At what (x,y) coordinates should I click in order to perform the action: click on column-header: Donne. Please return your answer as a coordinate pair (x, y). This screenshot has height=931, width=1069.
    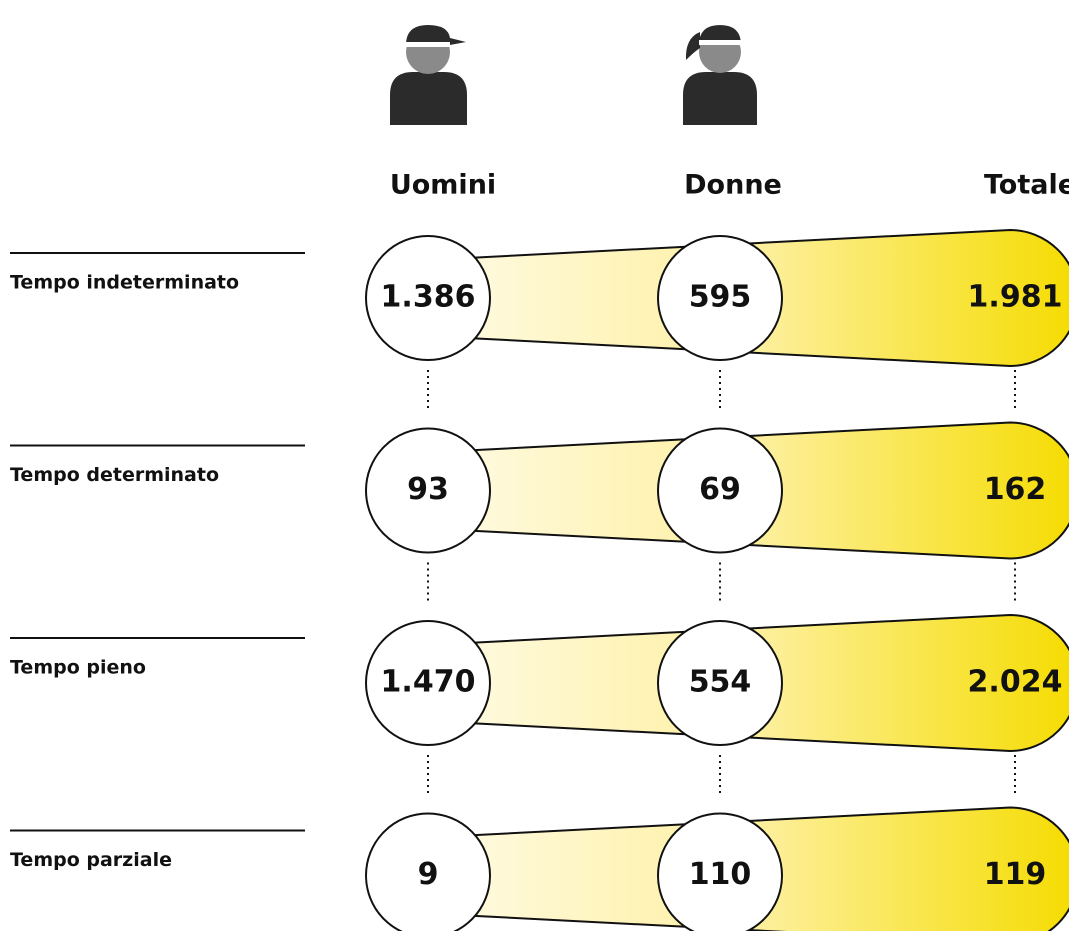
    Looking at the image, I should click on (733, 185).